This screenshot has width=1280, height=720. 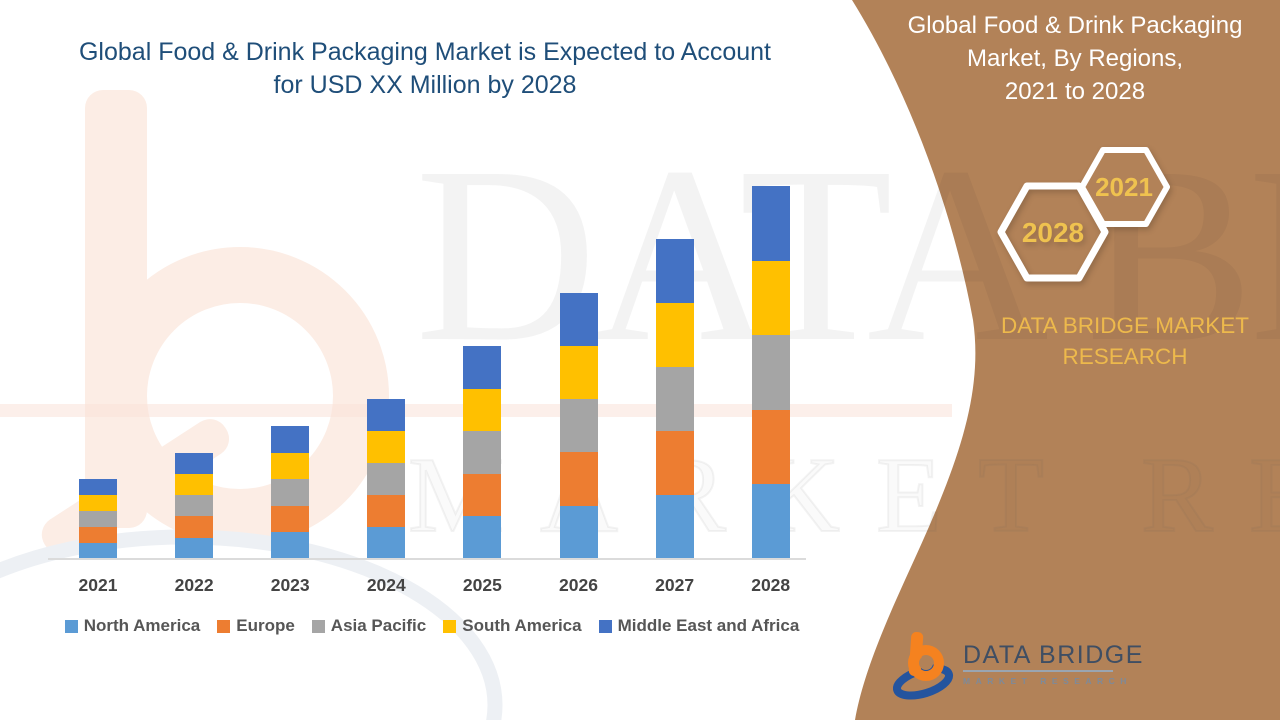 I want to click on bar-segment-north-america-2028, so click(x=770, y=521).